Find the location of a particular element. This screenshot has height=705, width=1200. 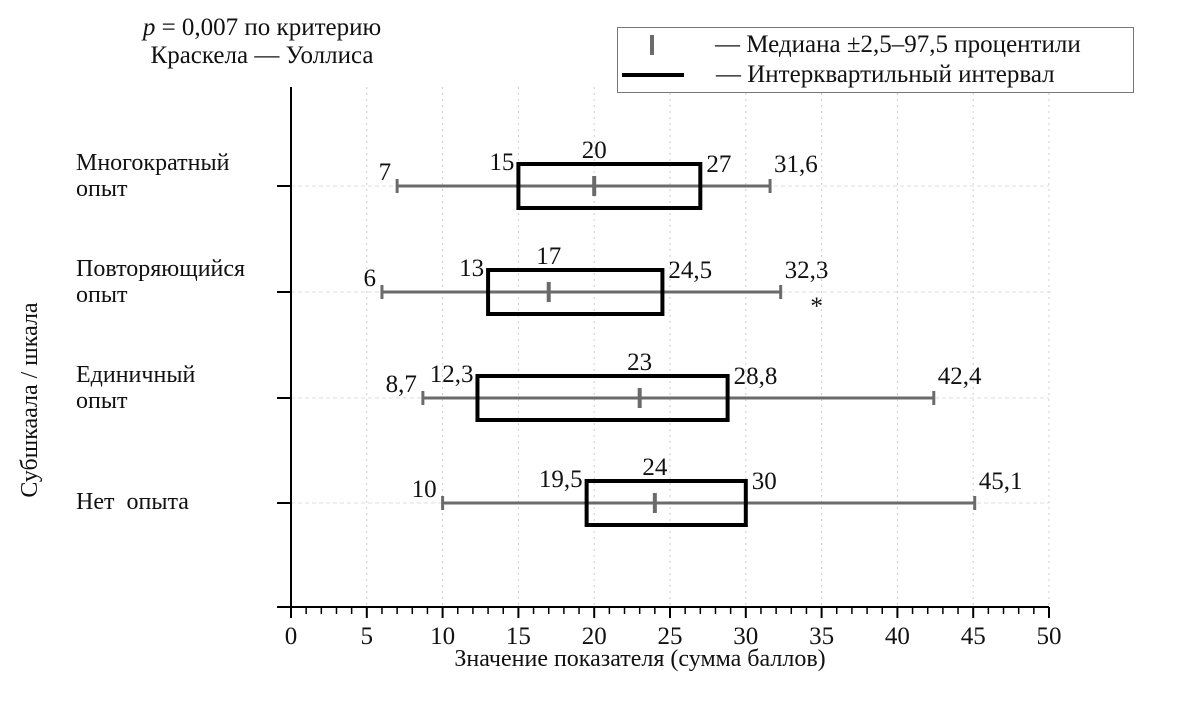

x-tick-label: 15 is located at coordinates (518, 636).